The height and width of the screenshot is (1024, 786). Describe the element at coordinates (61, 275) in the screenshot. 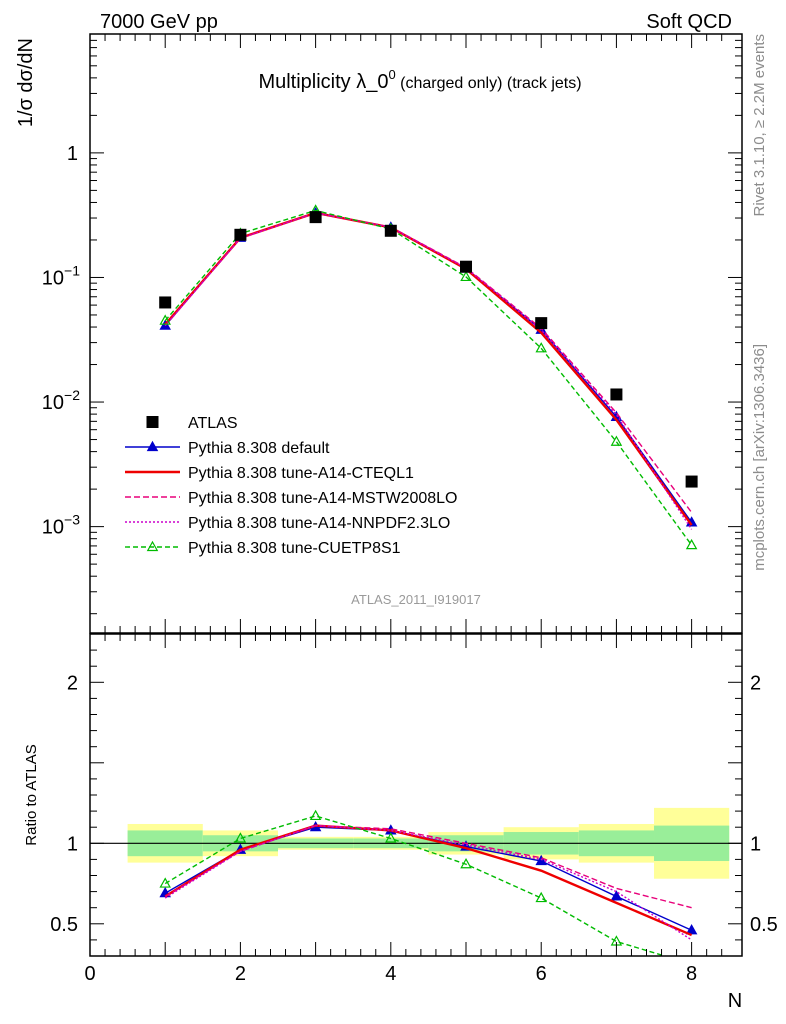

I see `y-tick-label: 10⁻¹` at that location.